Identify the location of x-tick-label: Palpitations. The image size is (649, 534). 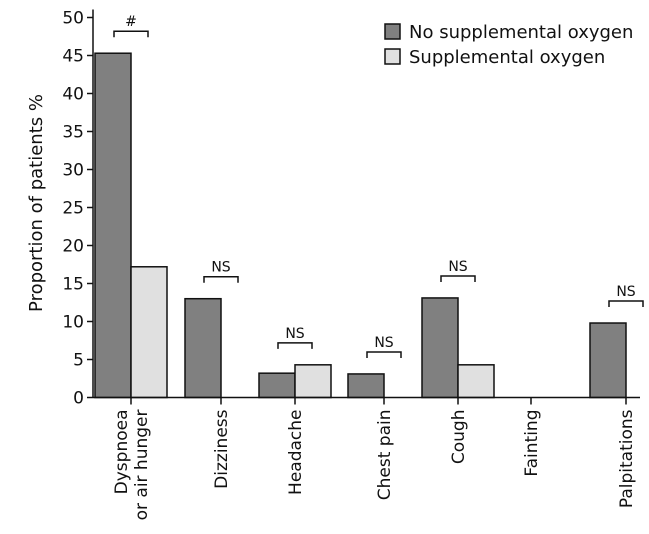
(627, 458).